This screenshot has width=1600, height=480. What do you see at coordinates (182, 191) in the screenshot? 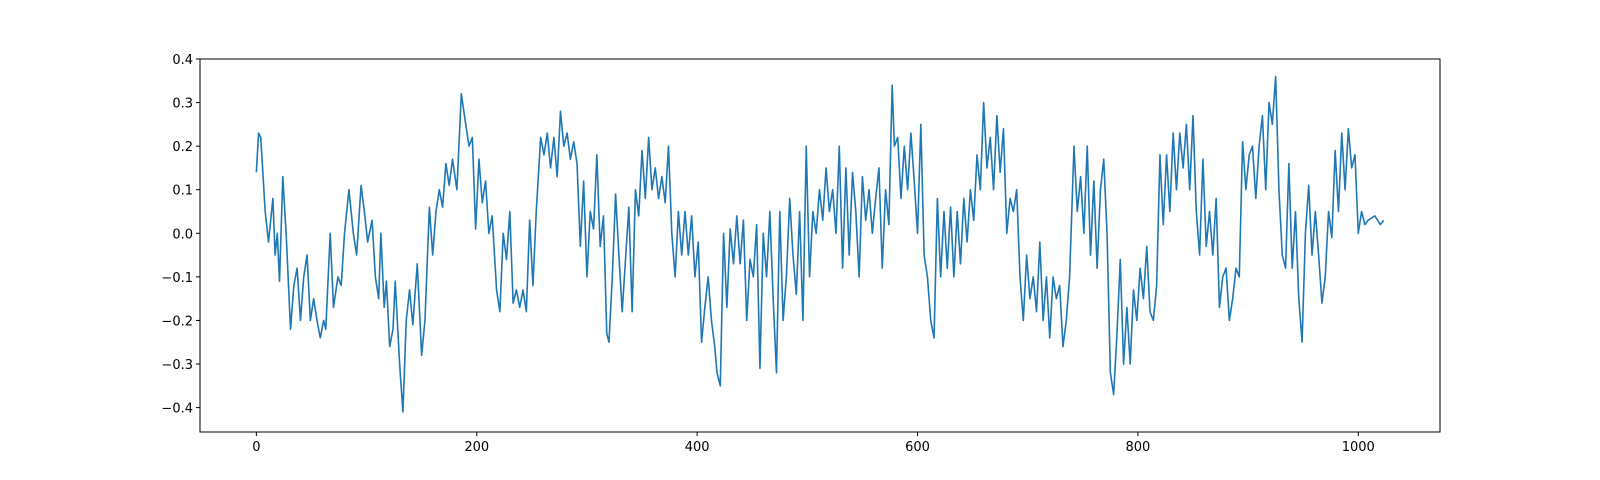
I see `y-tick-label: 0.1` at bounding box center [182, 191].